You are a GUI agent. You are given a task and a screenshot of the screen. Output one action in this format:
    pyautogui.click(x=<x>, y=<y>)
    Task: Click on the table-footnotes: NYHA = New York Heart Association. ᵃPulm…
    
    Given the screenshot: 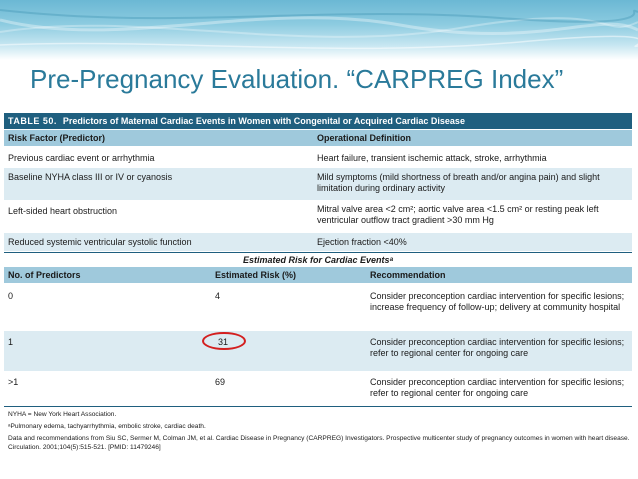 What is the action you would take?
    pyautogui.click(x=318, y=441)
    